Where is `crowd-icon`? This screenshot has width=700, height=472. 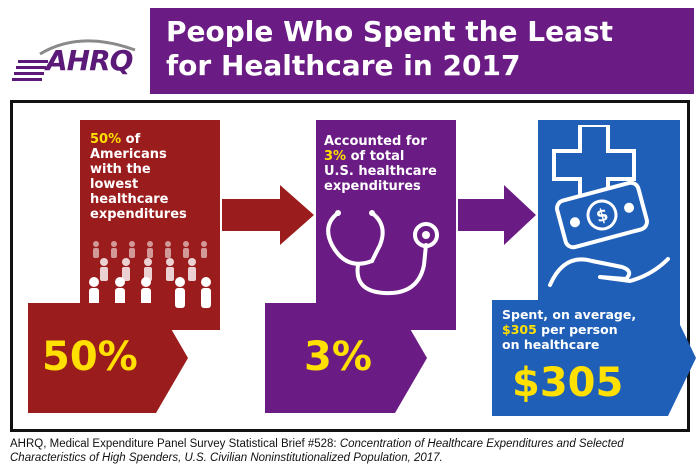 crowd-icon is located at coordinates (150, 274).